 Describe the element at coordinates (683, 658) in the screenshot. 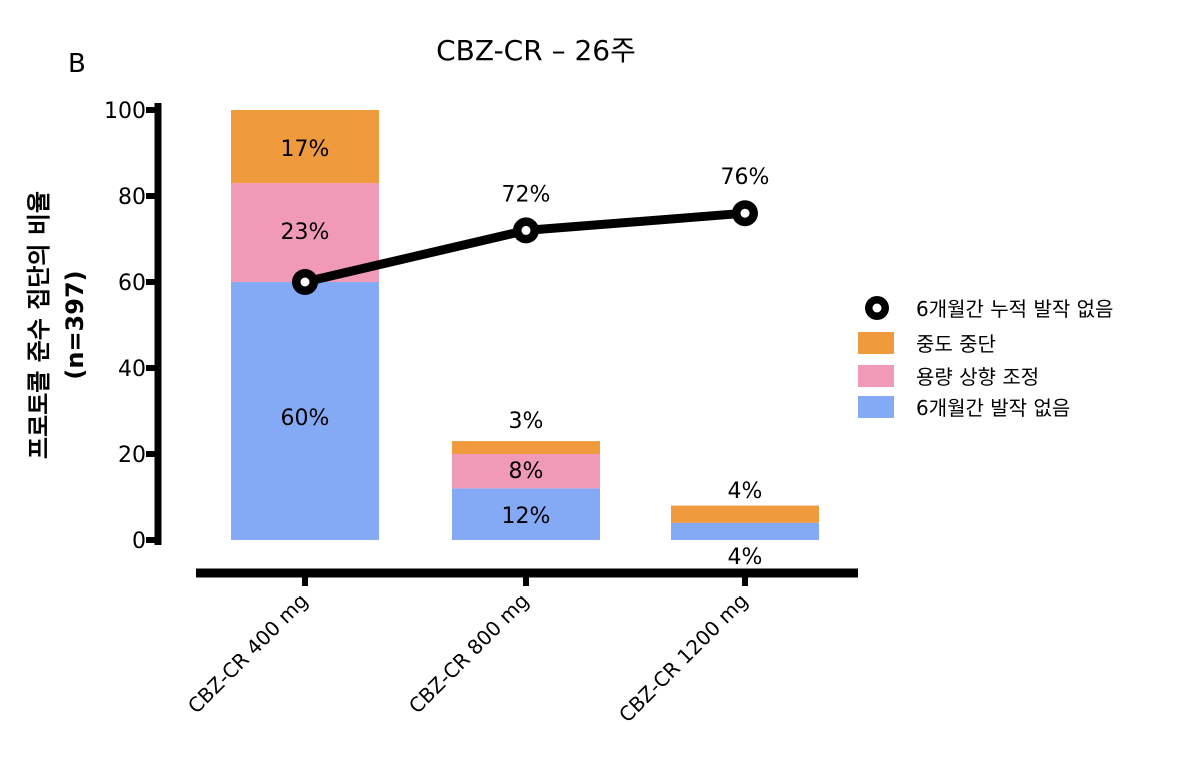

I see `x-tick-label: CBZ-CR 1200 mg` at that location.